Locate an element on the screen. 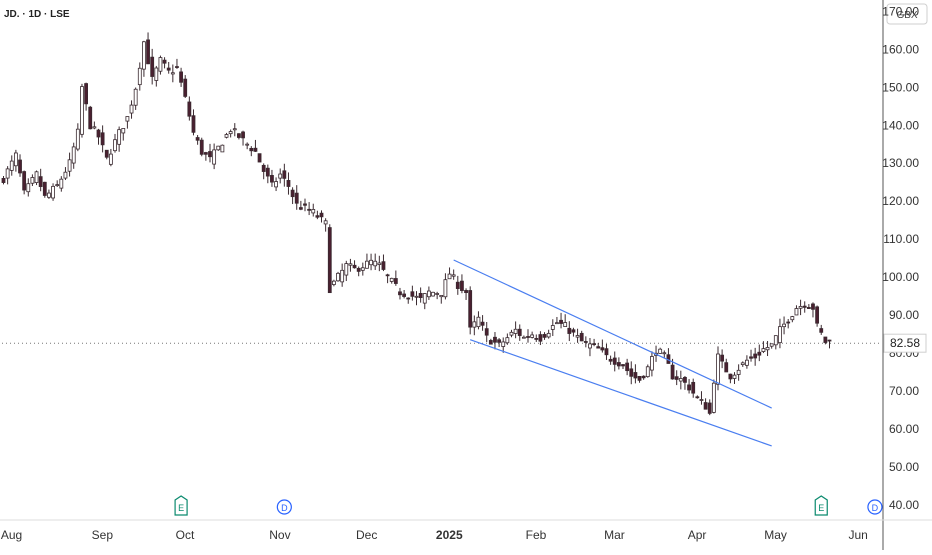 The height and width of the screenshot is (555, 932). earnings-event-icon is located at coordinates (821, 505).